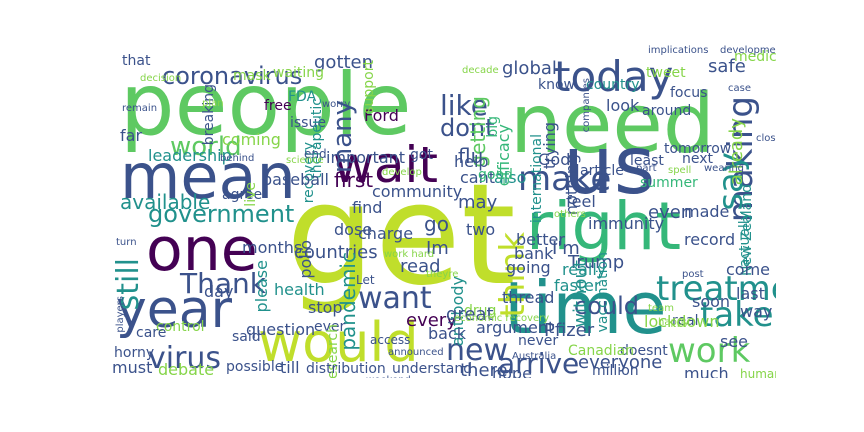  Describe the element at coordinates (698, 149) in the screenshot. I see `cloud-word: tomorrow` at that location.